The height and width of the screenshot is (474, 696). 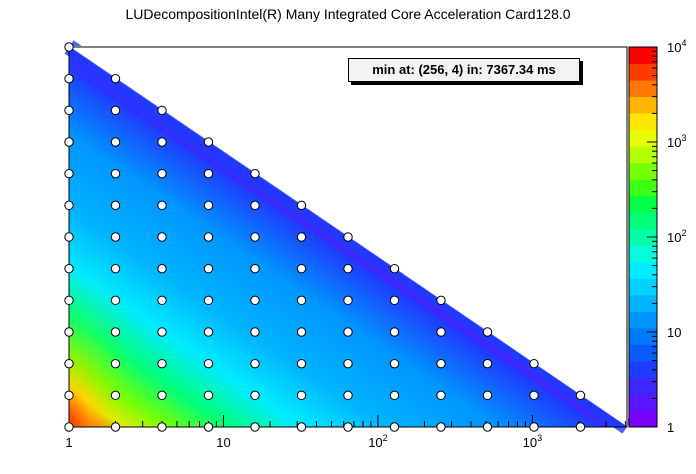 I want to click on colorbar-tick-label: 10², so click(x=676, y=236).